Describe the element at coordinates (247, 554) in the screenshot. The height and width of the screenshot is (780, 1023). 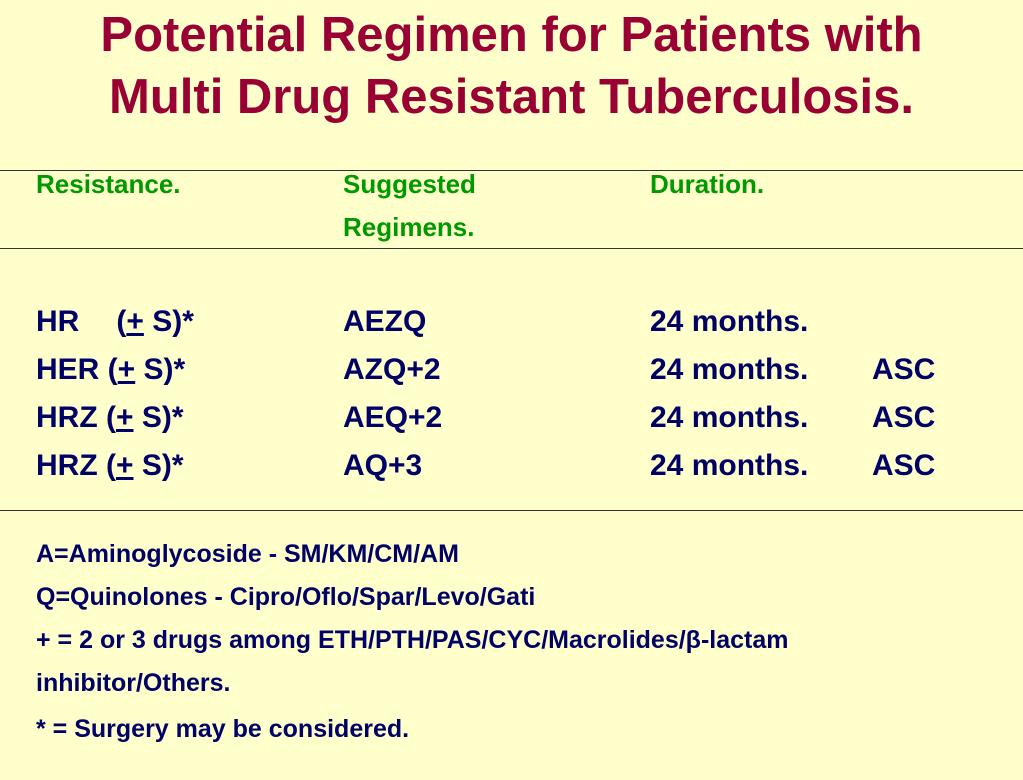
I see `note-aminoglycoside: A=Aminoglycoside - SM/KM/CM/AM` at that location.